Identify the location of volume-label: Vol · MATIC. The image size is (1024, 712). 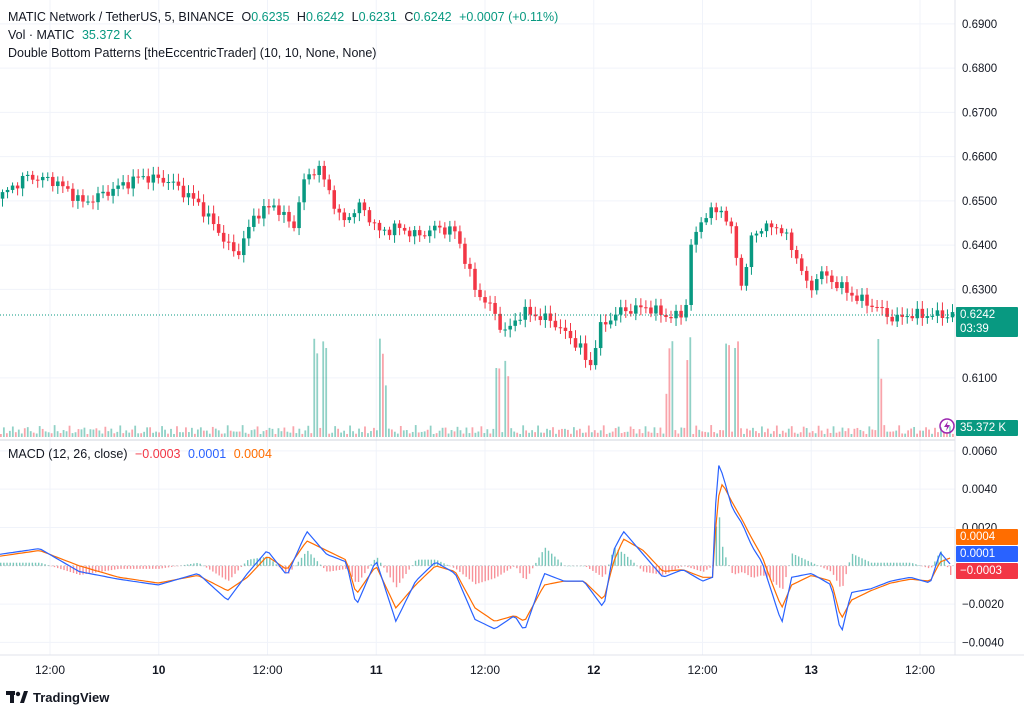
(41, 35).